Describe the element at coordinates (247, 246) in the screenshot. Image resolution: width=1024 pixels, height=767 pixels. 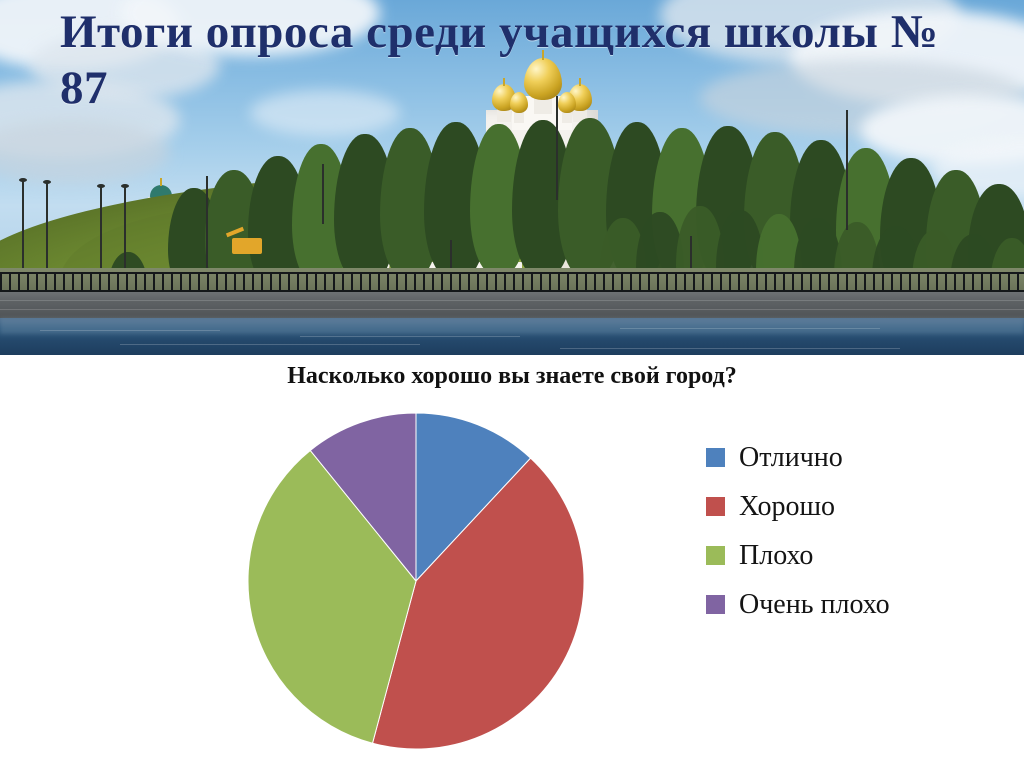
I see `excavator` at that location.